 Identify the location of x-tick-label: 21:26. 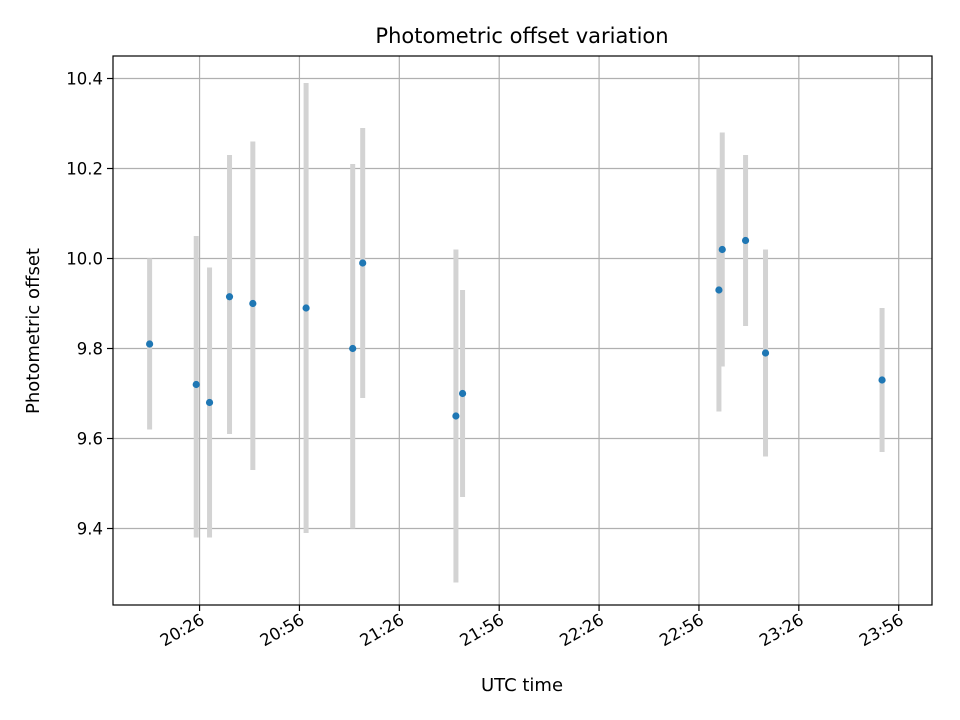
(382, 630).